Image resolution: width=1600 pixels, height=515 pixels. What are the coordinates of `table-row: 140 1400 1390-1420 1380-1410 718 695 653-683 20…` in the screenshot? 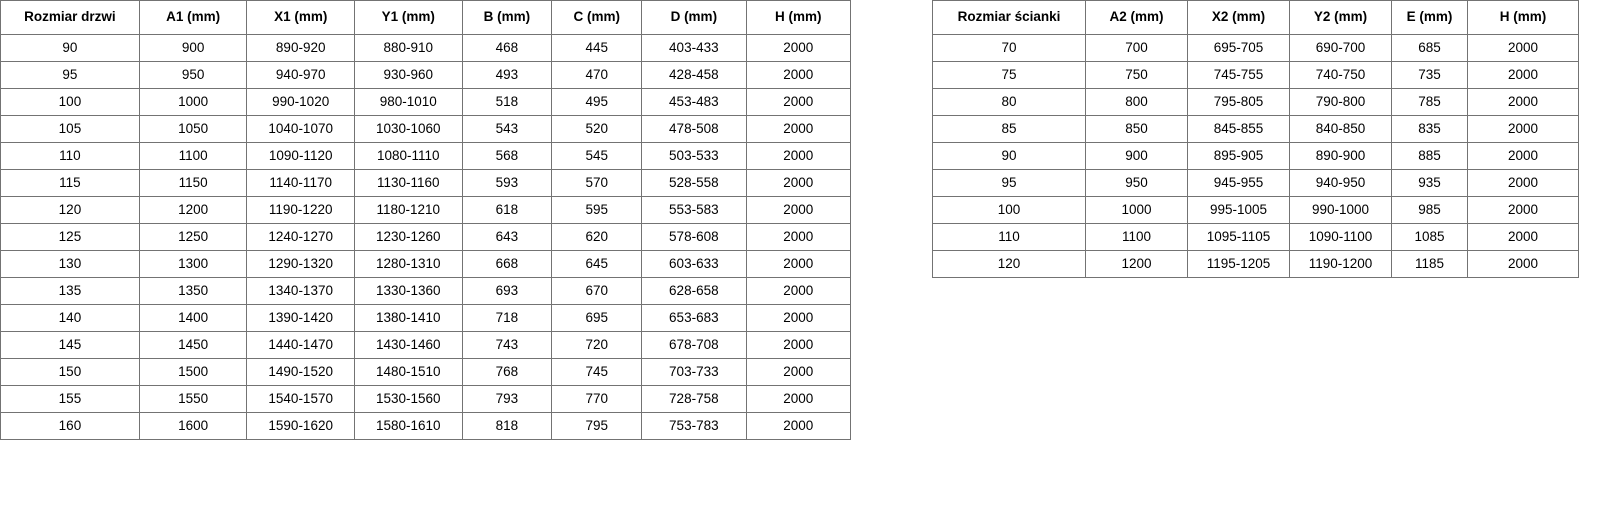 It's located at (426, 318).